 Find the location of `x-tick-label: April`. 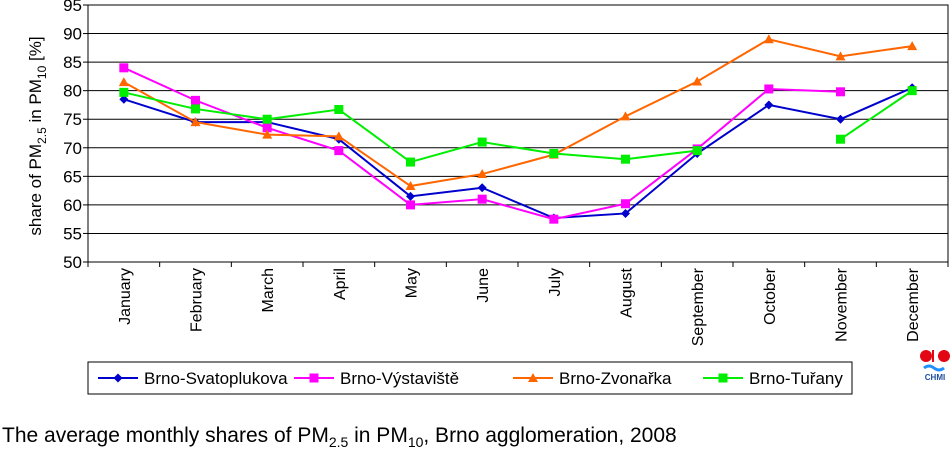

x-tick-label: April is located at coordinates (340, 284).